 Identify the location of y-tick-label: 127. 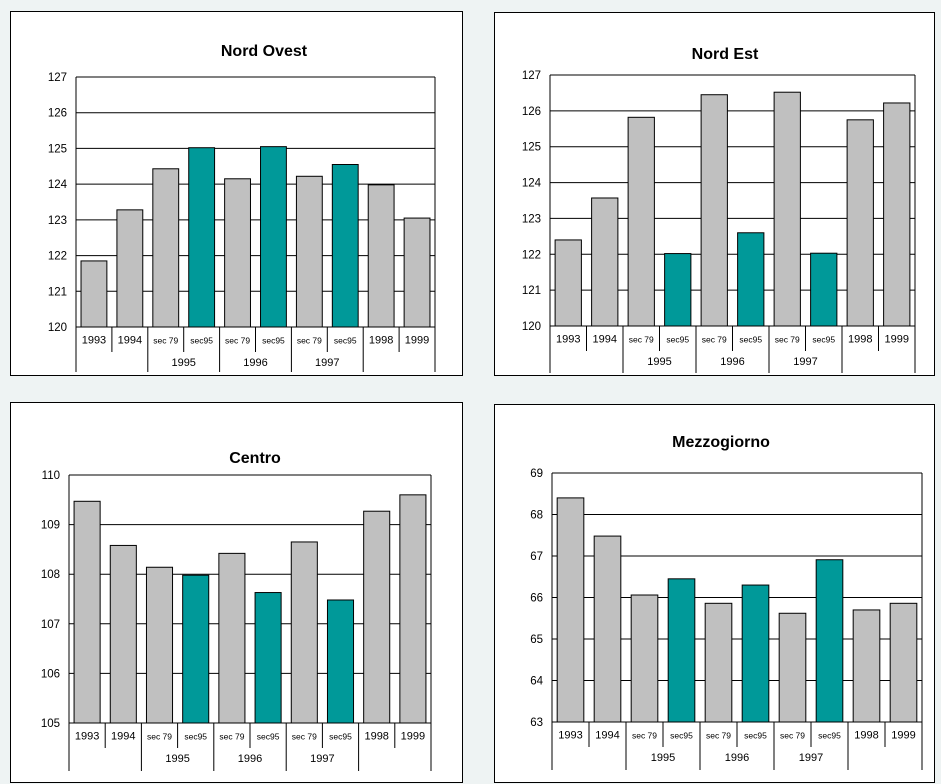
(531, 76).